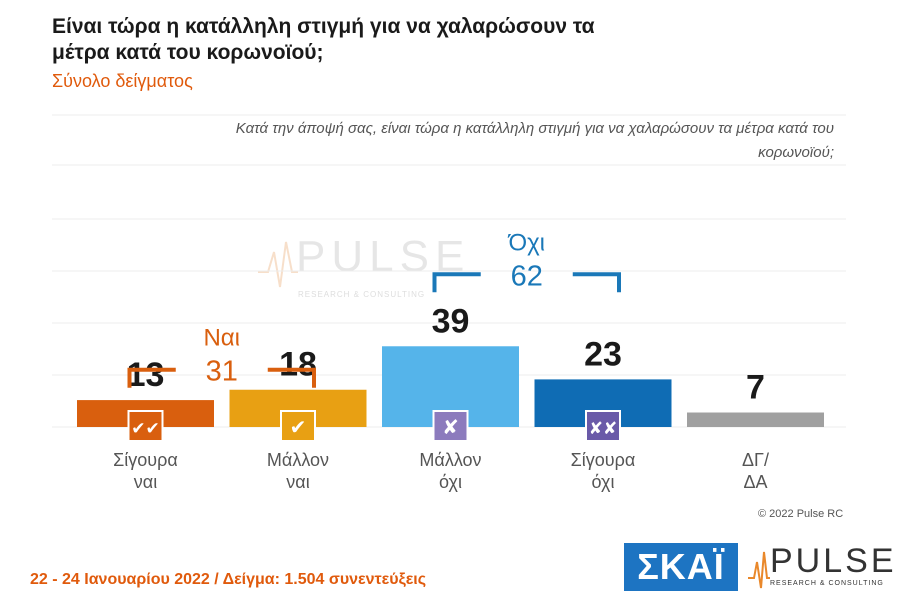 The image size is (900, 598). I want to click on pulse-logo-sub: RESEARCH & CONSULTING, so click(827, 583).